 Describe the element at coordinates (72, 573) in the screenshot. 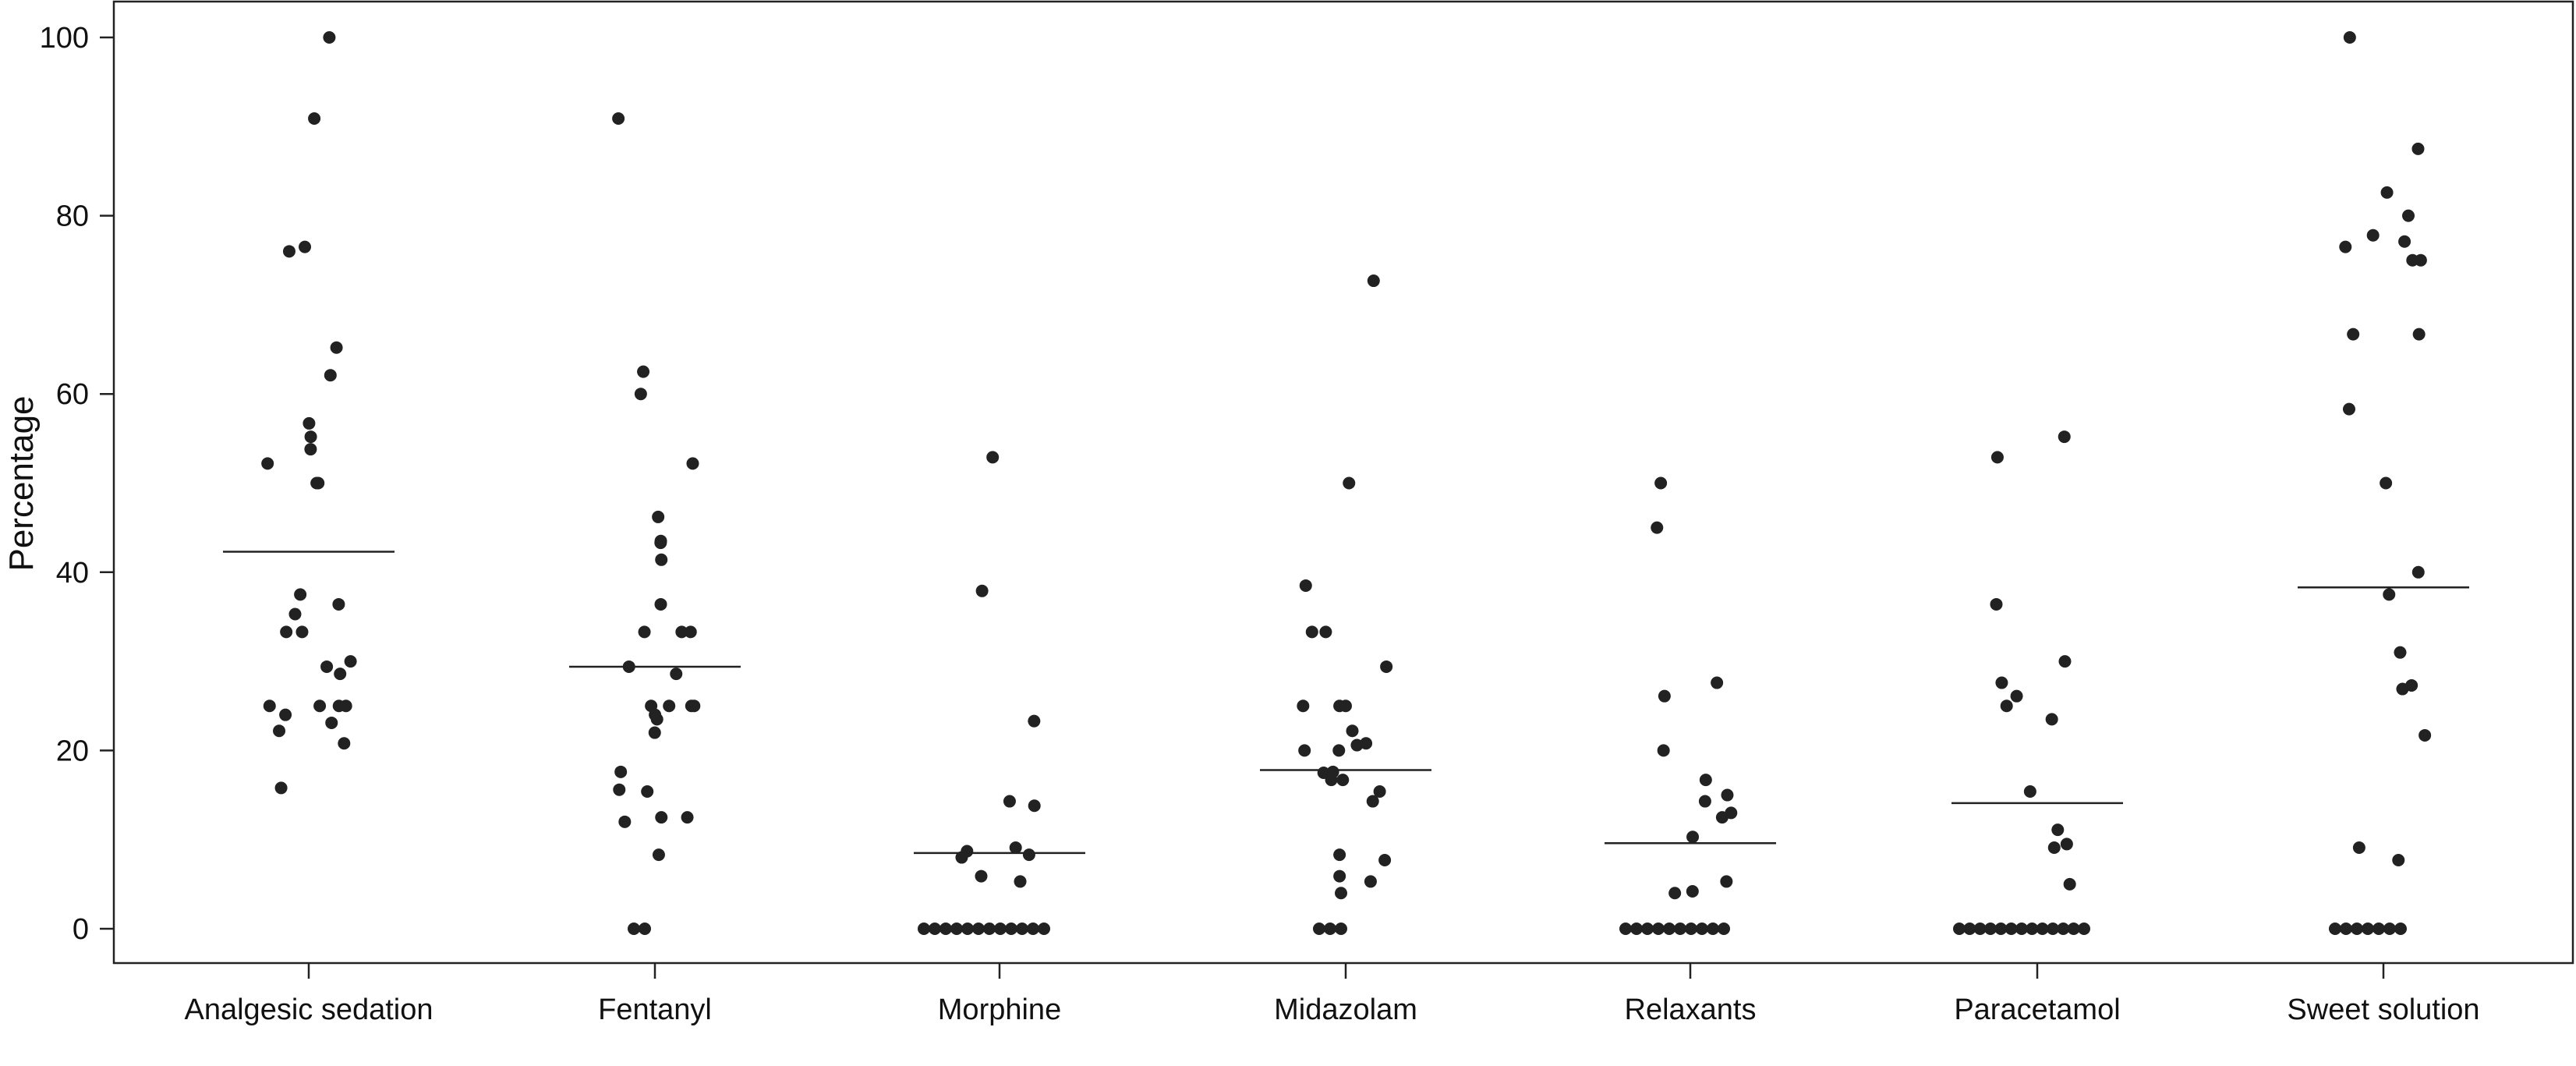

I see `y-tick-label: 40` at that location.